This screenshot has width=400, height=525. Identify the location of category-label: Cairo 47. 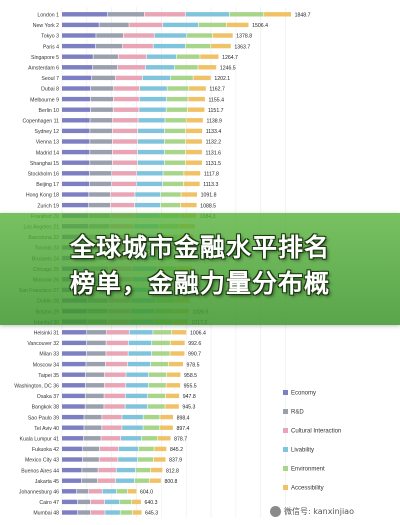
(49, 503).